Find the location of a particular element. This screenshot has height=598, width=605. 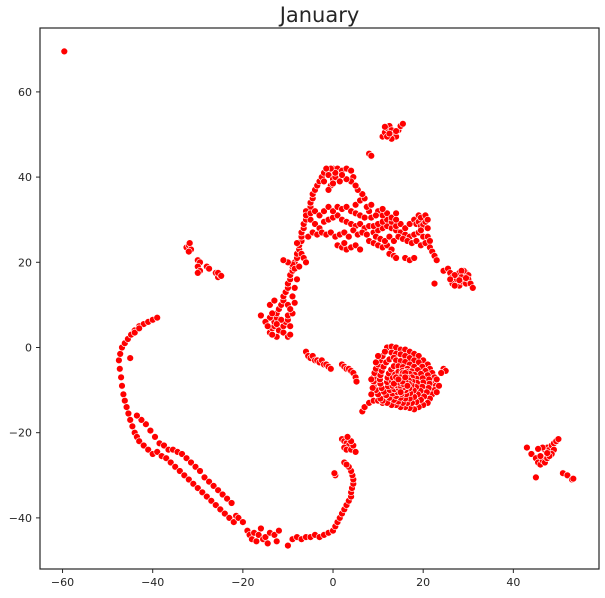

y-tick-label: 40 is located at coordinates (25, 177).